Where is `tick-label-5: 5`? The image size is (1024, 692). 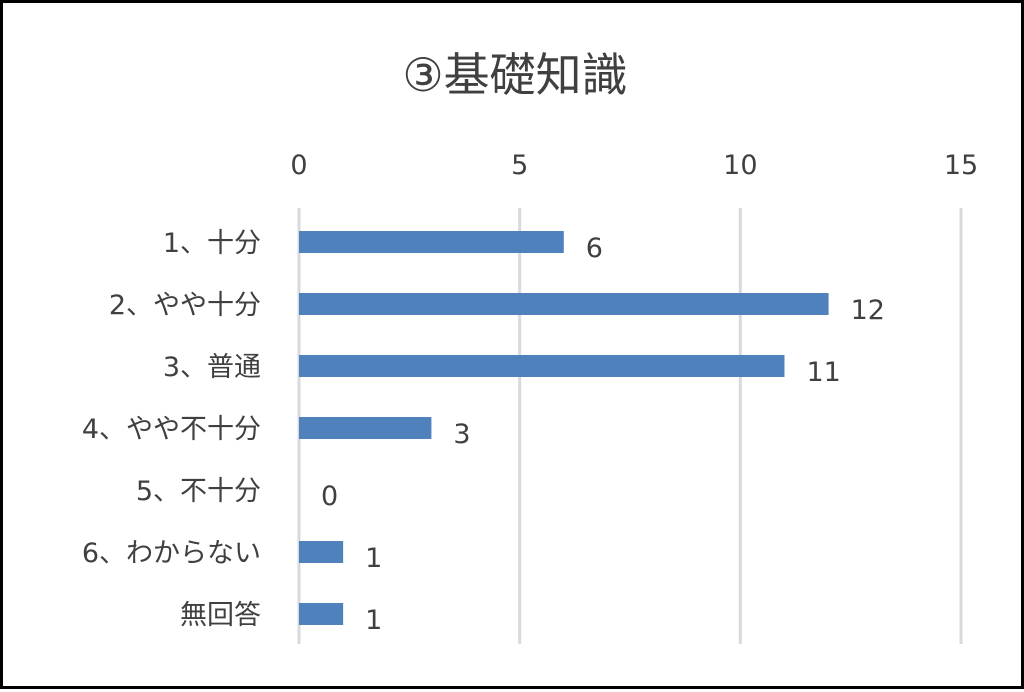 tick-label-5: 5 is located at coordinates (519, 165).